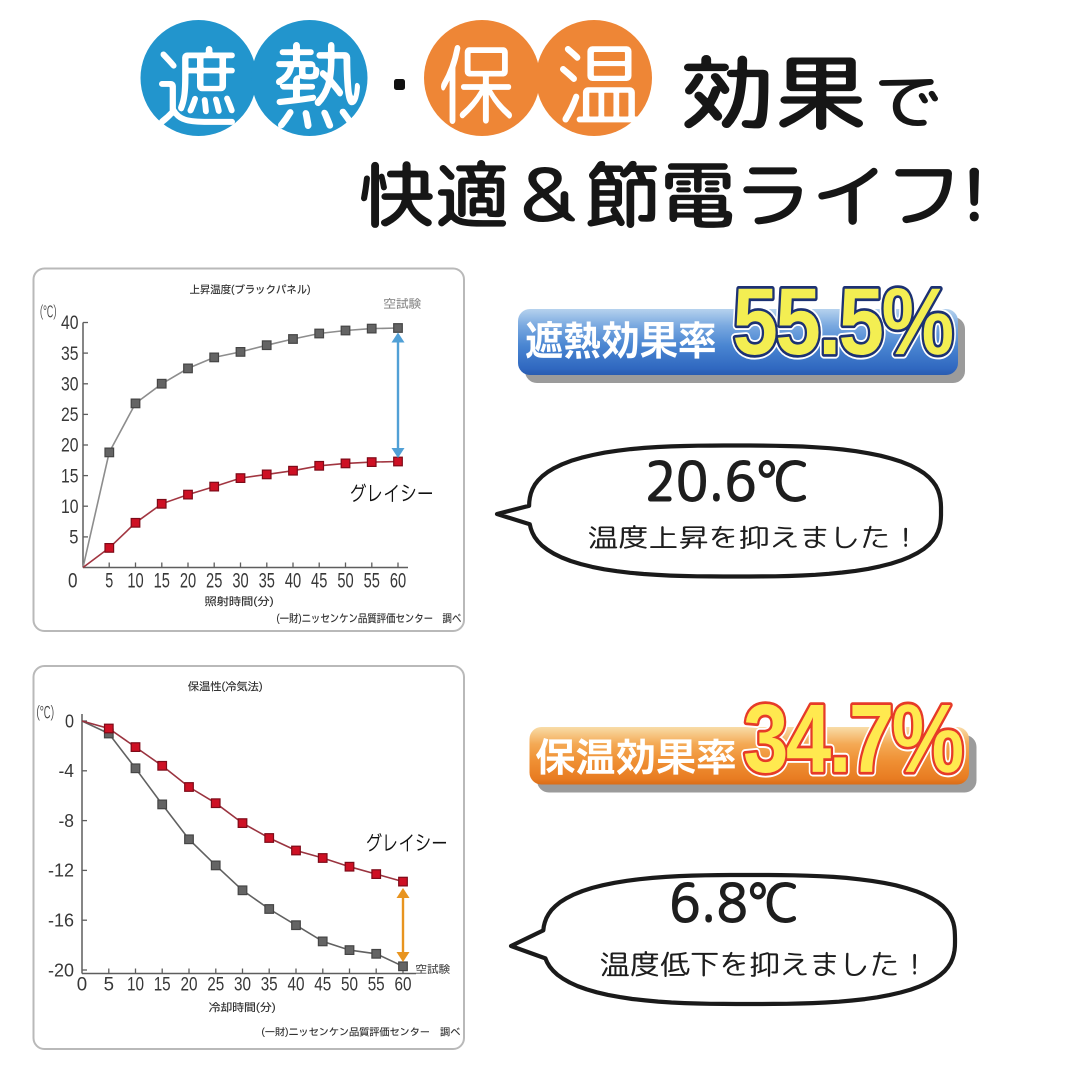 This screenshot has width=1080, height=1080. Describe the element at coordinates (67, 771) in the screenshot. I see `svg-text: -4` at that location.